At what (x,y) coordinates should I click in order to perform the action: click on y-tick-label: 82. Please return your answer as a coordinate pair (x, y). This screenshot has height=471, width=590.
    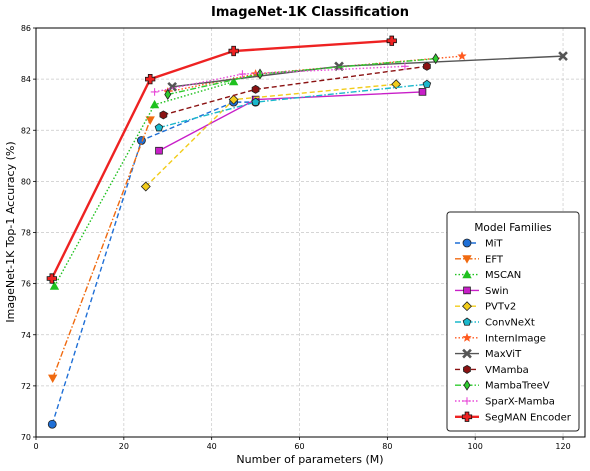
    Looking at the image, I should click on (26, 130).